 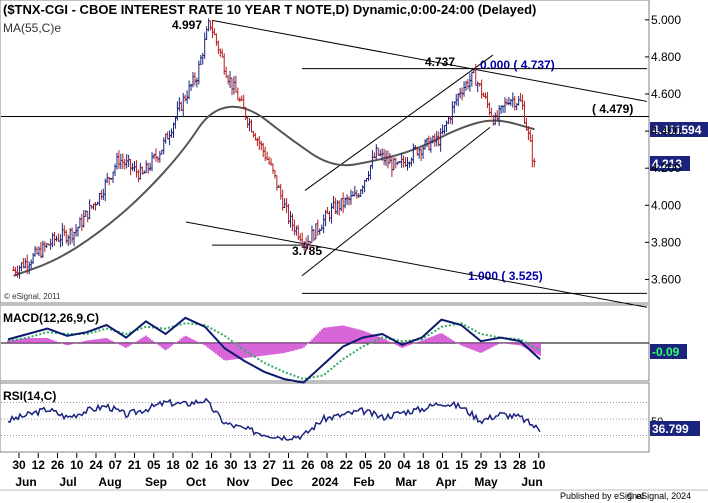 What do you see at coordinates (666, 131) in the screenshot?
I see `price-y-tick-label: 4.400` at bounding box center [666, 131].